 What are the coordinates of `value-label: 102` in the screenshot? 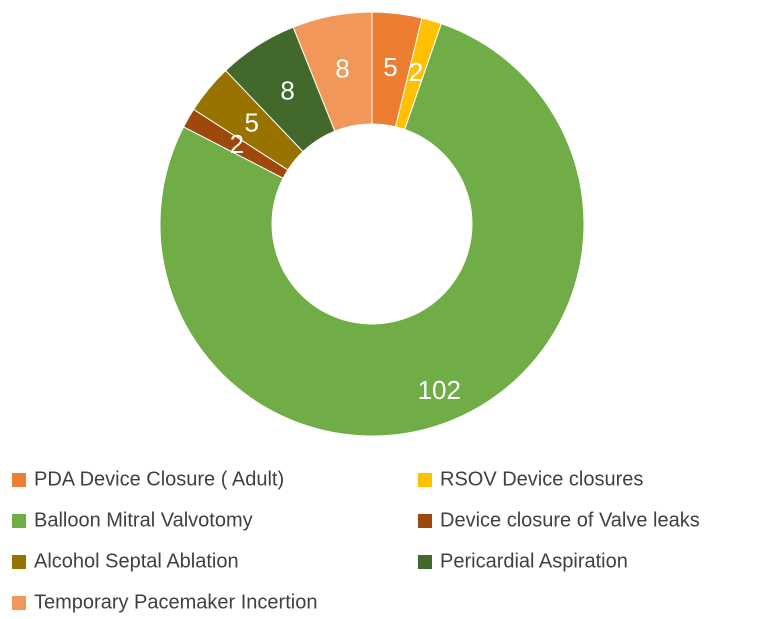 It's located at (439, 390).